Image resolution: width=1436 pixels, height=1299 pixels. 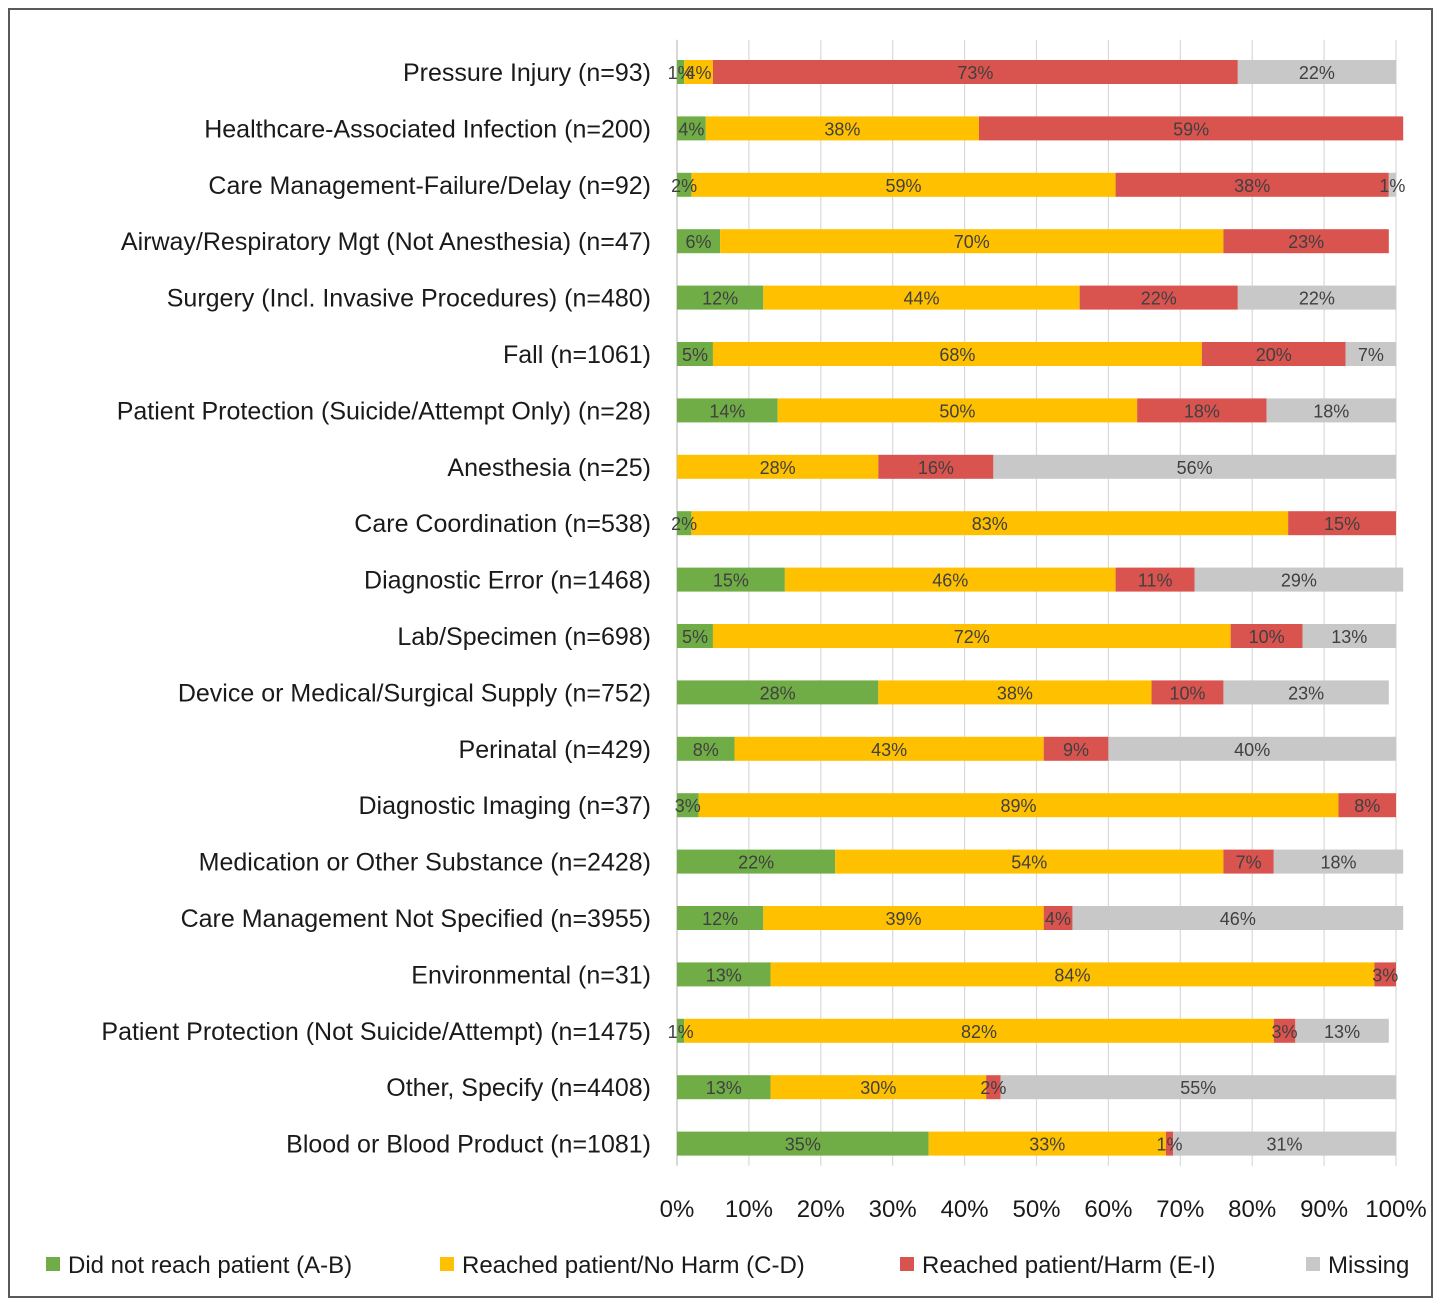 I want to click on data-label: 10%, so click(x=1267, y=637).